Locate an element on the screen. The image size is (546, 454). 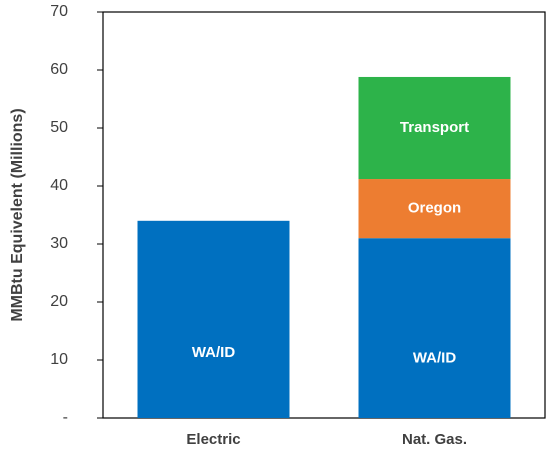
y-tick-label: 10 is located at coordinates (59, 359).